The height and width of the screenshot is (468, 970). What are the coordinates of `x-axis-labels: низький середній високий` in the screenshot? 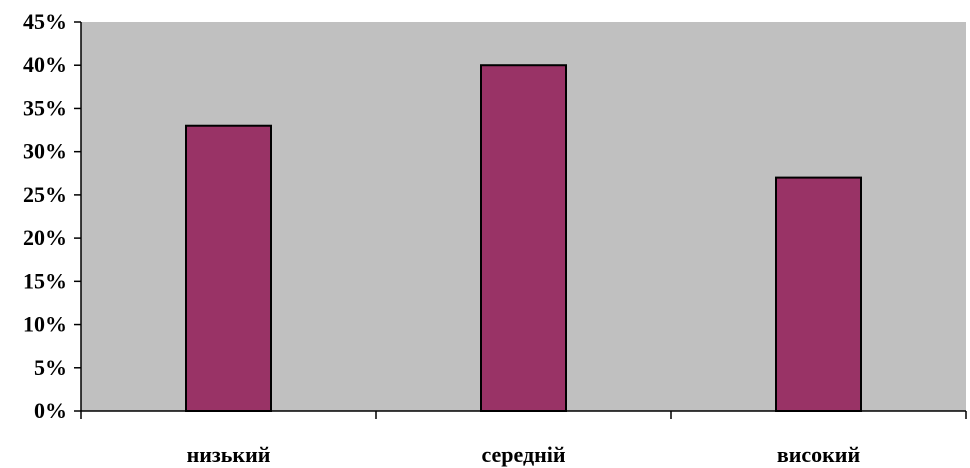 It's located at (524, 454).